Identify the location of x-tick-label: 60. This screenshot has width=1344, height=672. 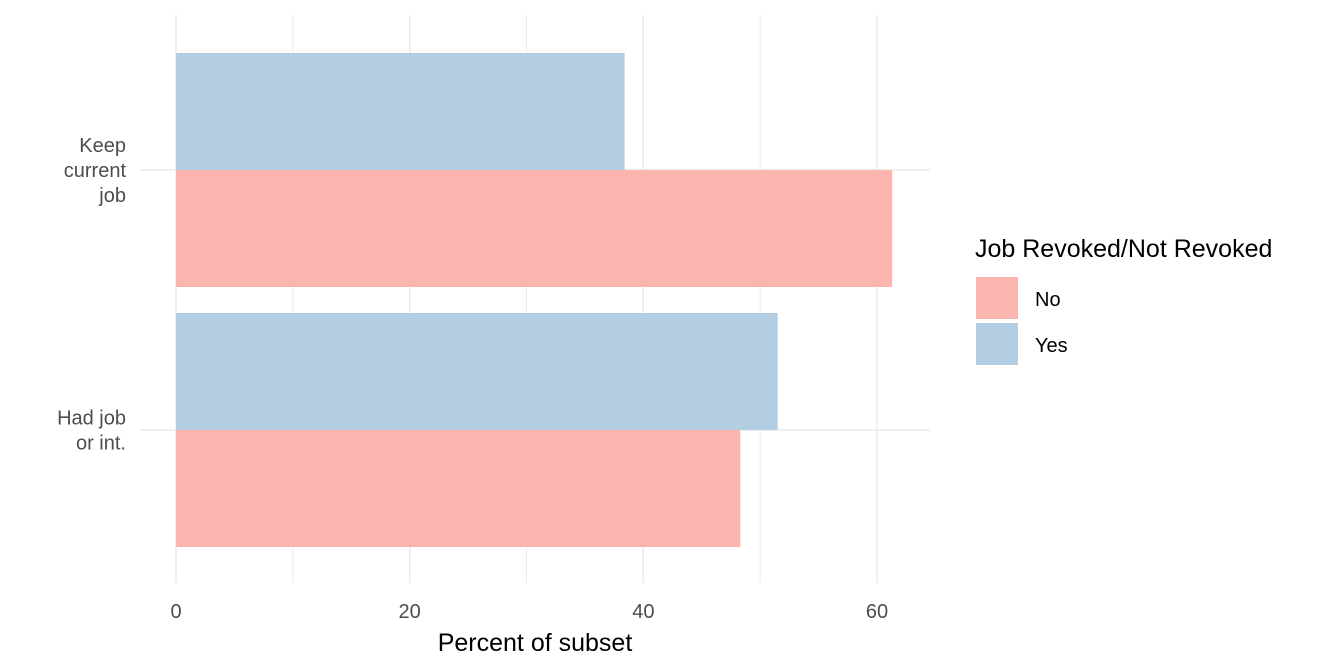
(877, 612).